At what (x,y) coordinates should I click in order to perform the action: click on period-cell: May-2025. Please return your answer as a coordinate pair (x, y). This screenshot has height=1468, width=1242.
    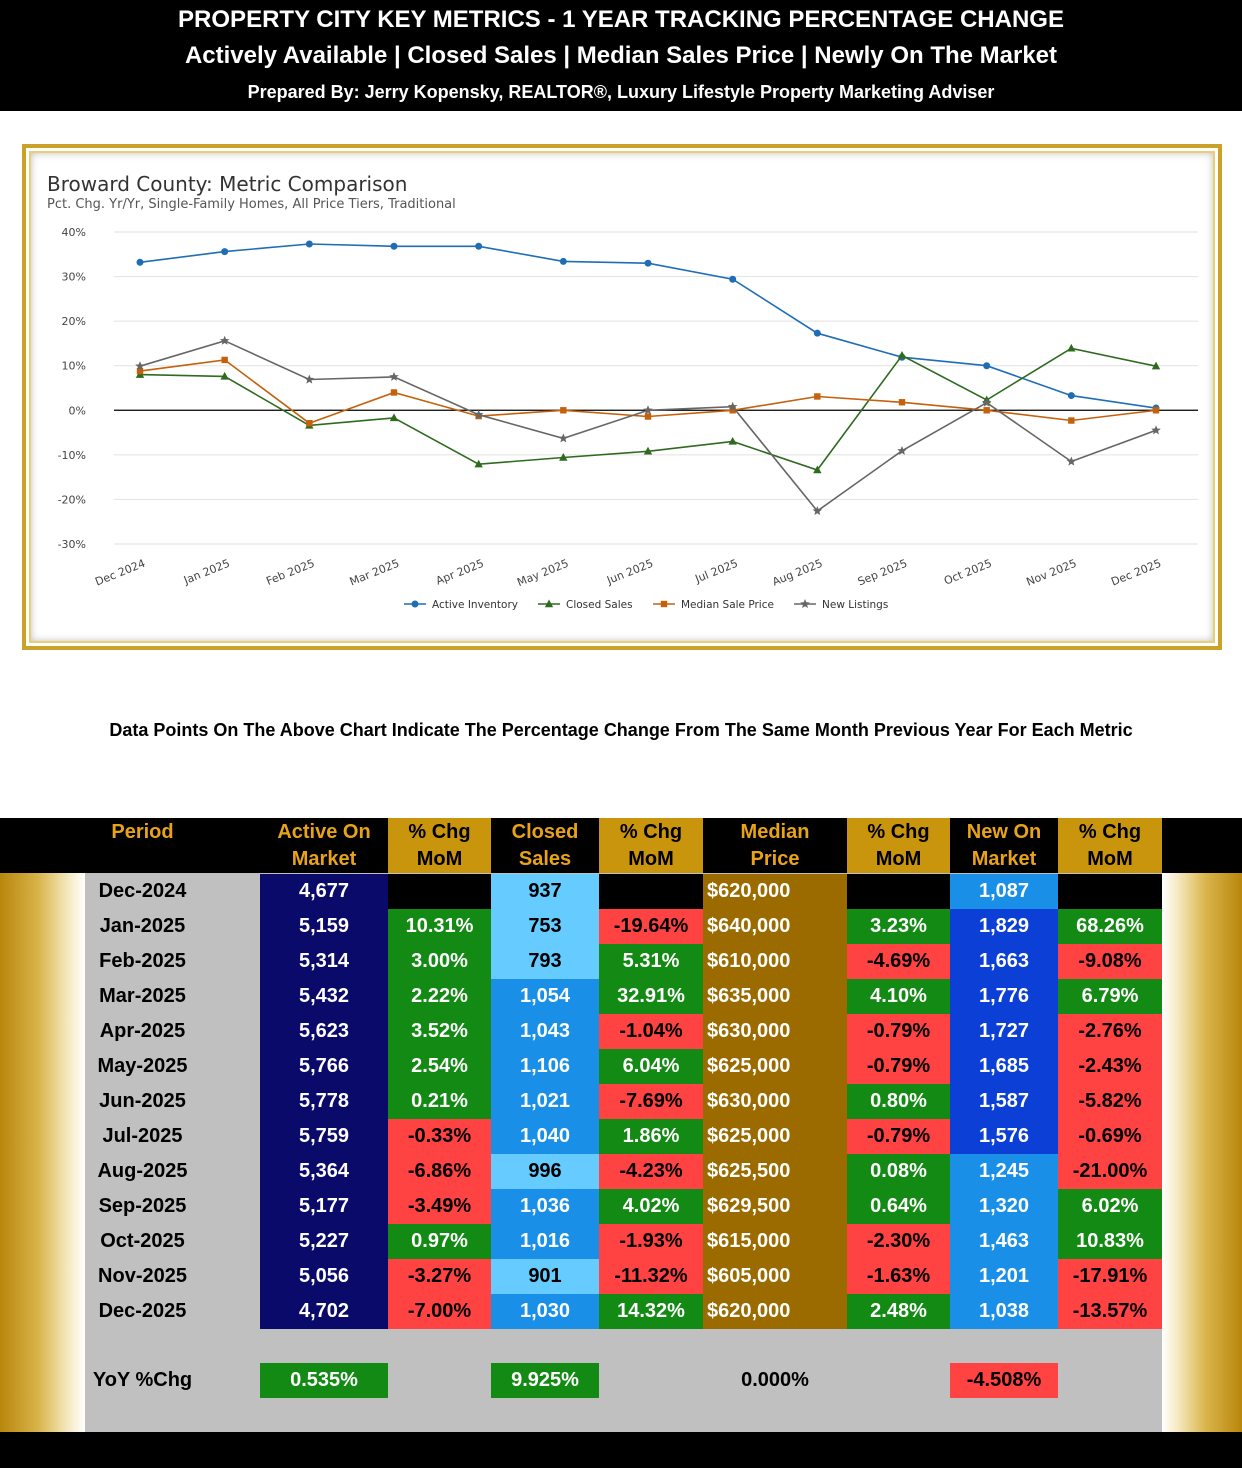
    Looking at the image, I should click on (142, 1066).